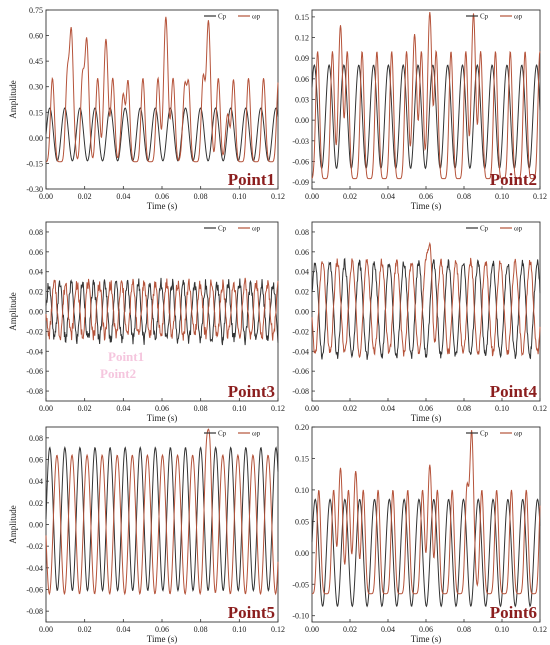  What do you see at coordinates (251, 391) in the screenshot?
I see `point-label: Point3` at bounding box center [251, 391].